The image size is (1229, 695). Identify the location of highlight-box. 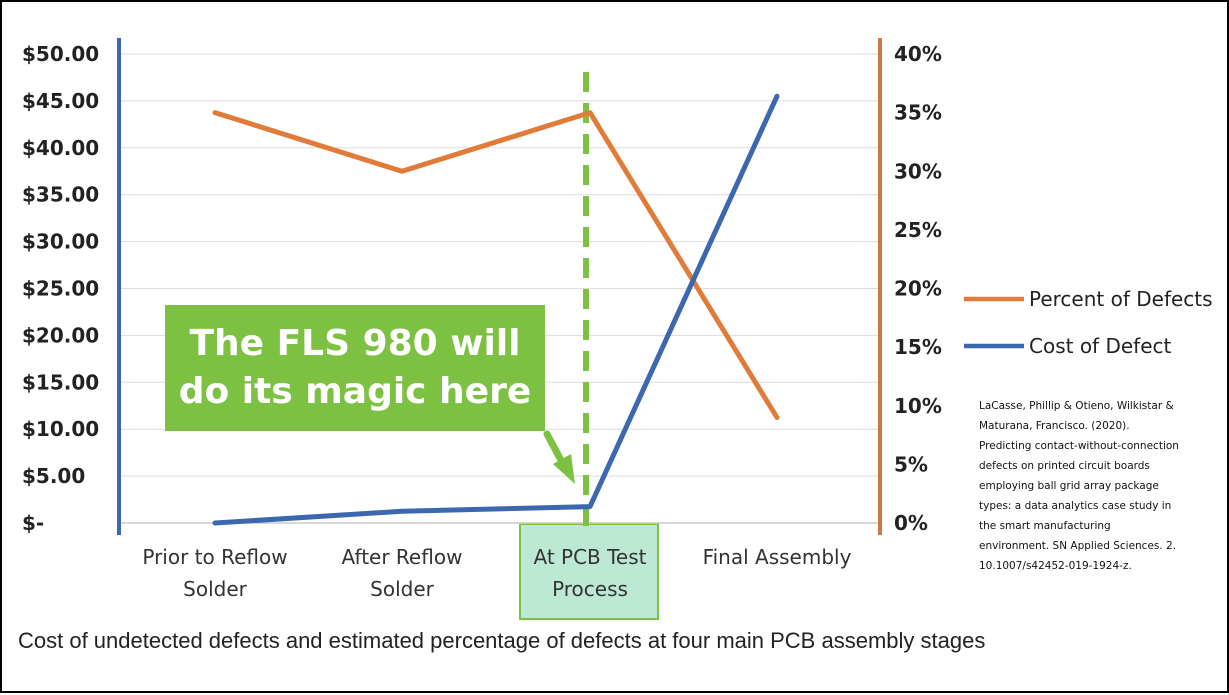
(589, 571).